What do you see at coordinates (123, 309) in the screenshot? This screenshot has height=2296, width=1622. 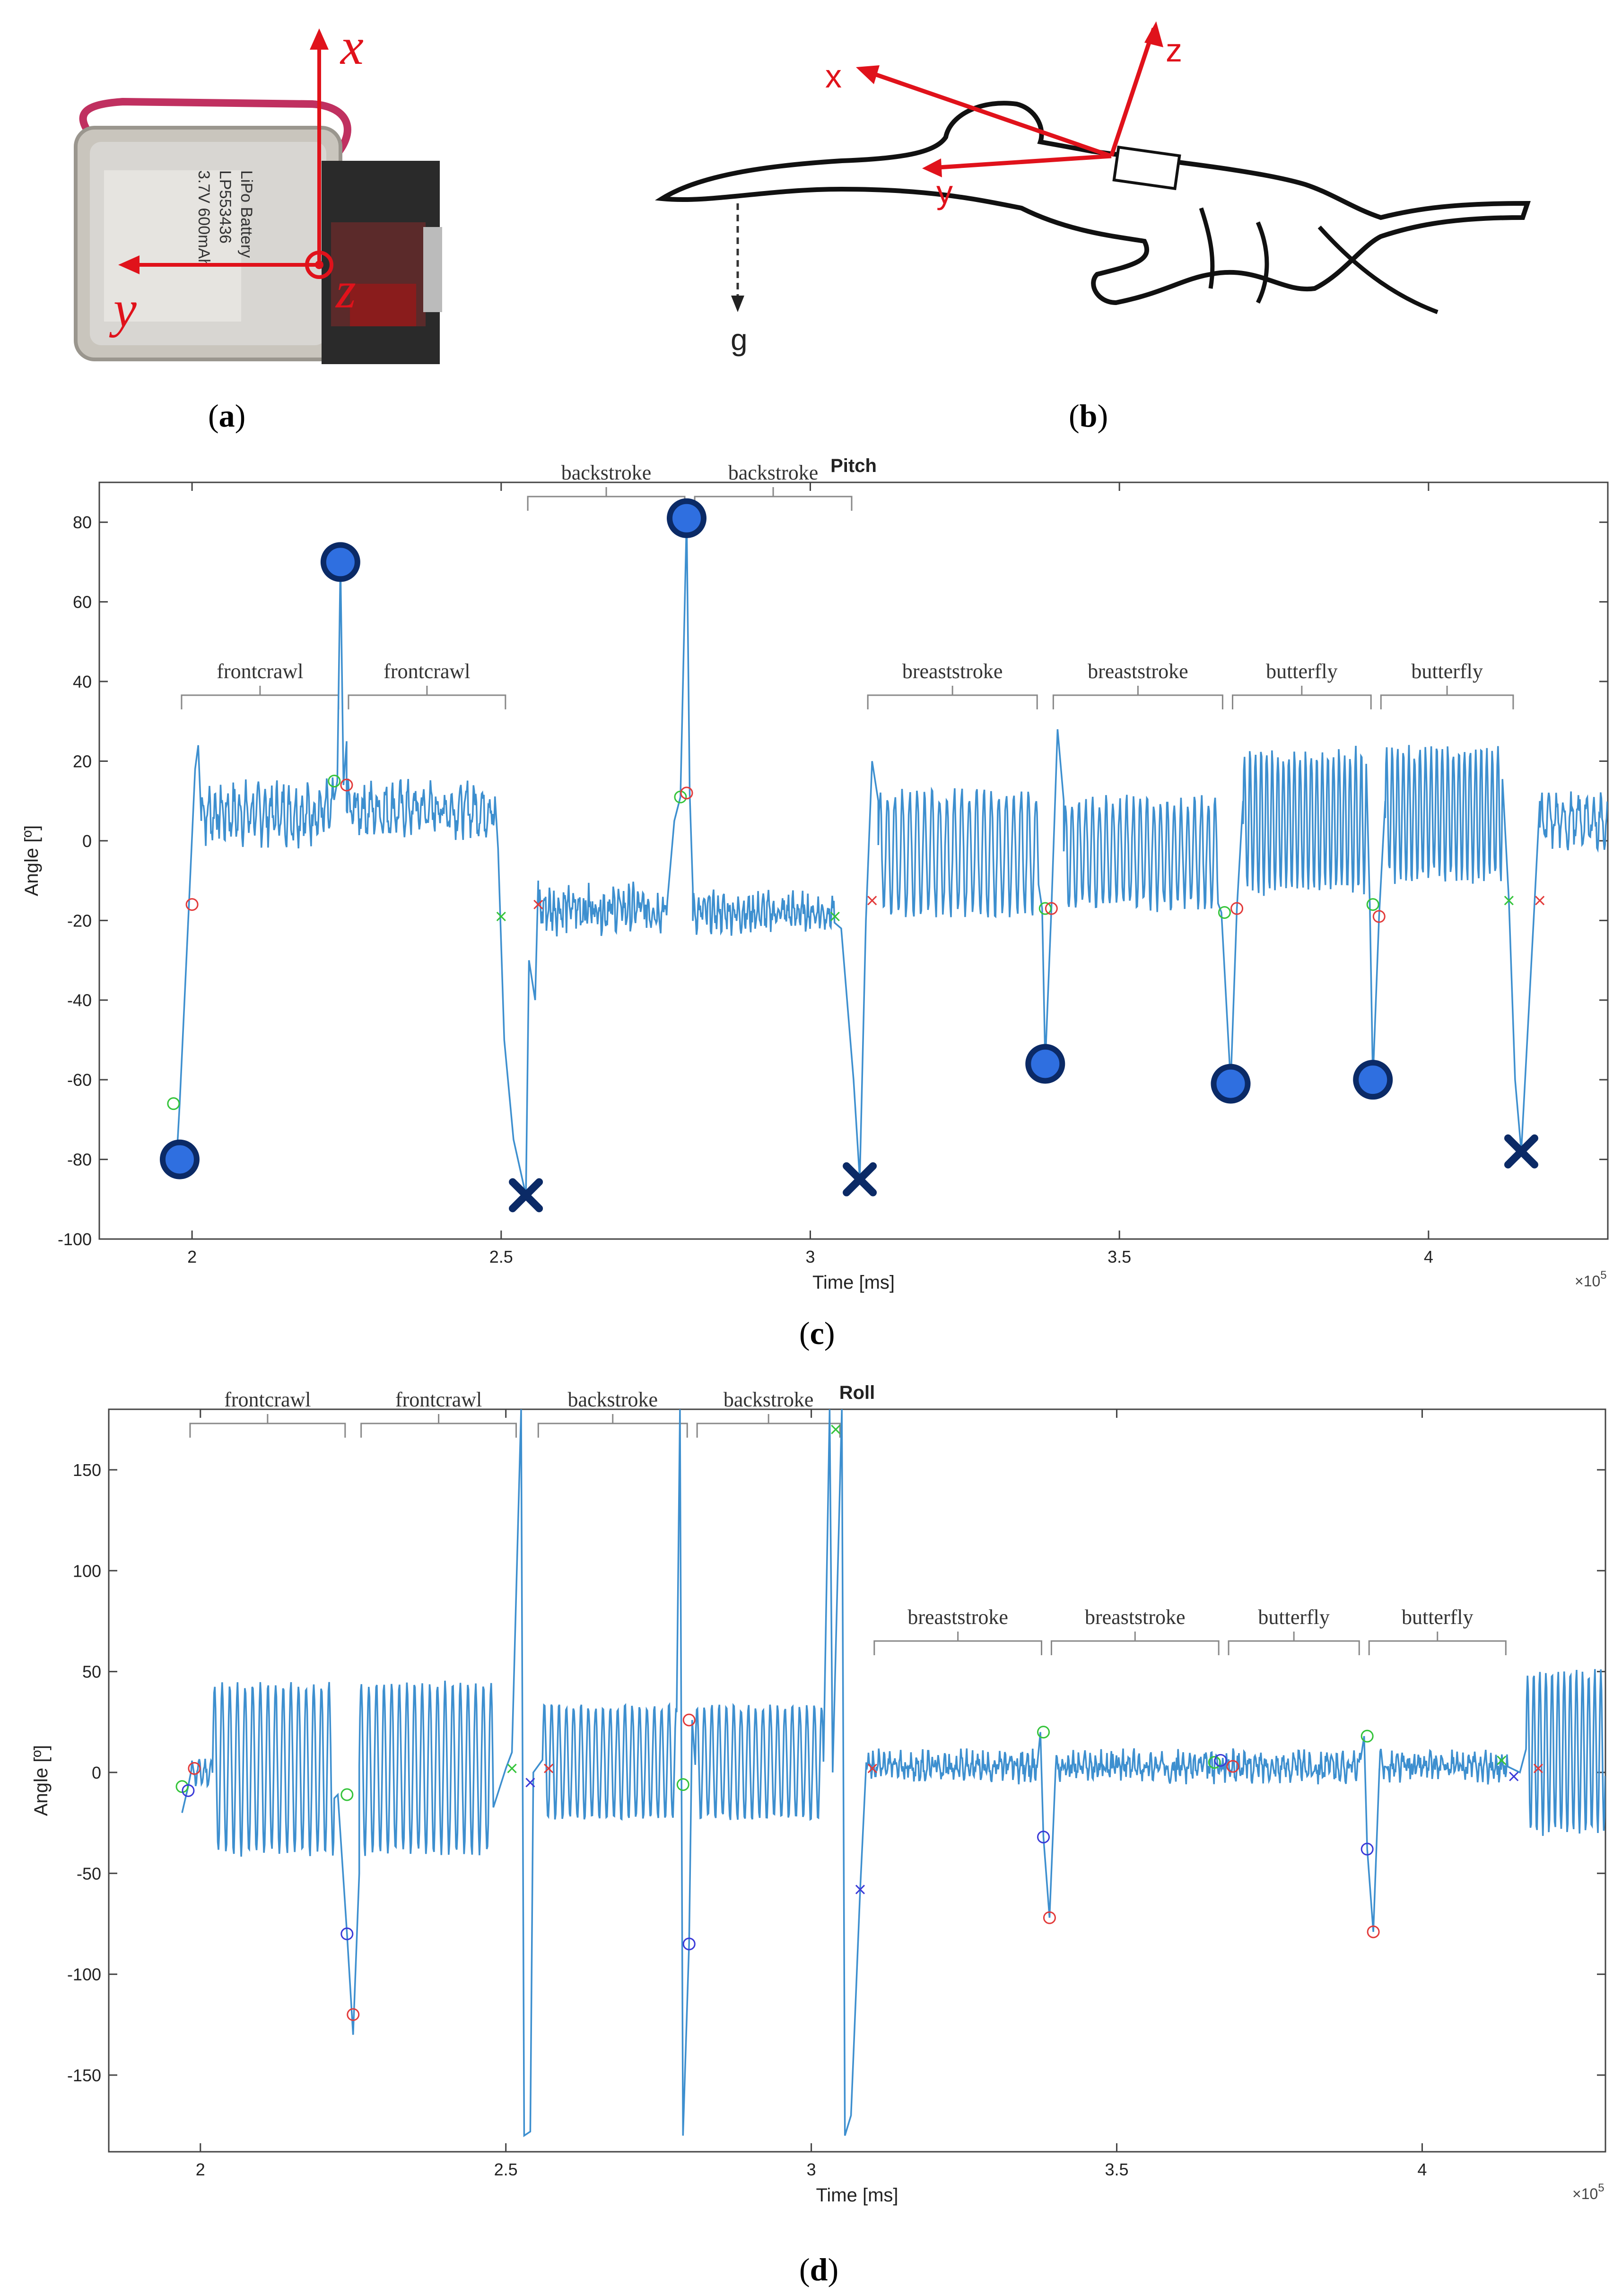 I see `device-y-label: y` at bounding box center [123, 309].